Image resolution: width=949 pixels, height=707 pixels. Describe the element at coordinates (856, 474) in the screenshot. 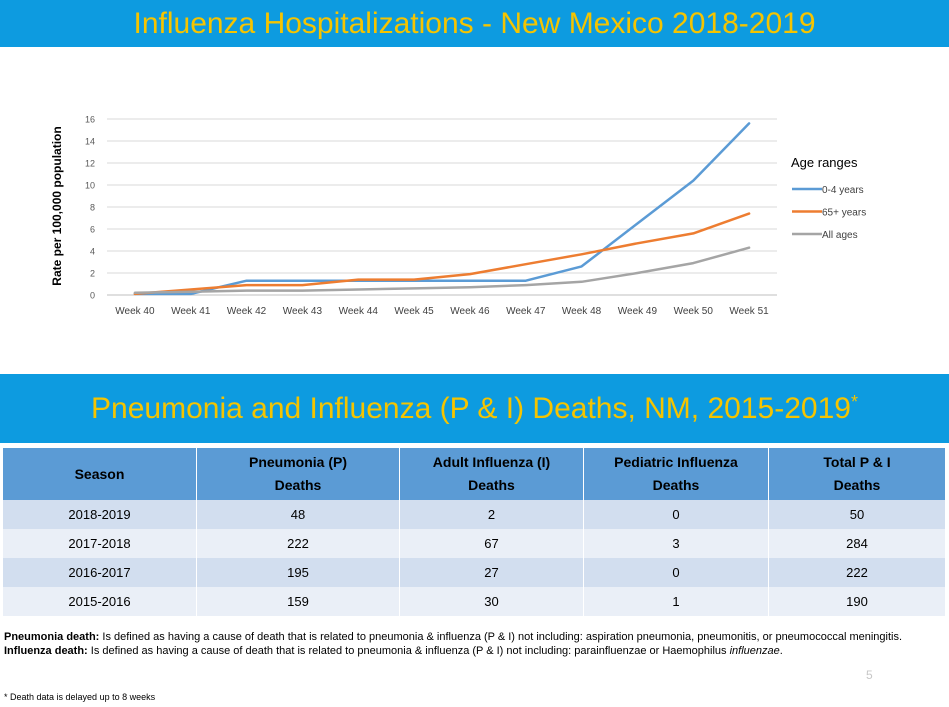

I see `header-total: Total P & I Deaths` at that location.